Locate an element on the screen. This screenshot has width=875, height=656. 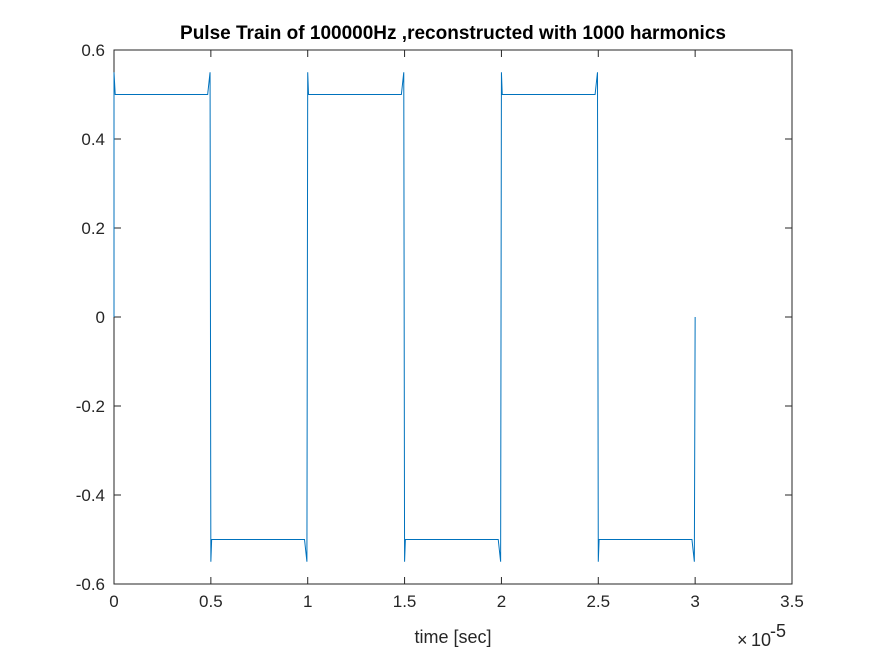
x-axis-label: time [sec] is located at coordinates (452, 637).